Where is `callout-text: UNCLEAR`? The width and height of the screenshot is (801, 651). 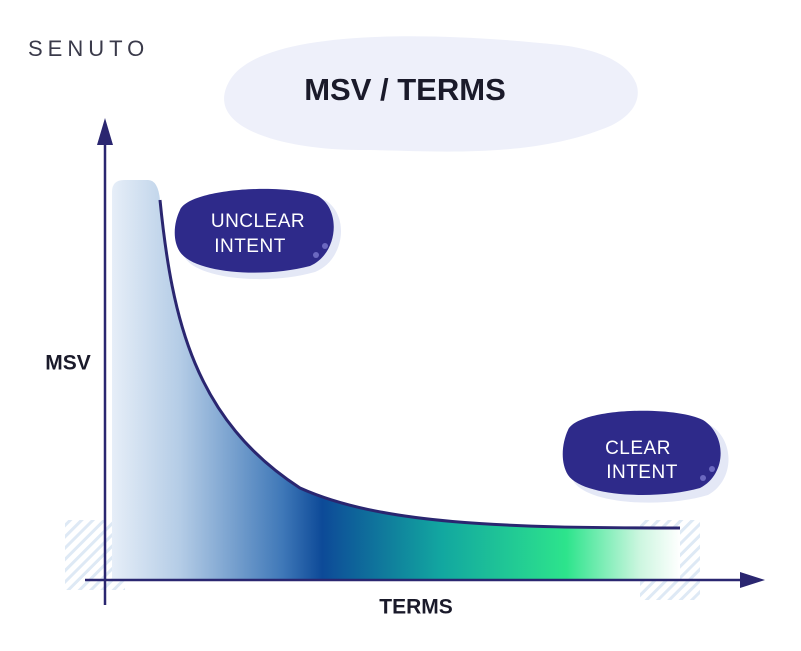 callout-text: UNCLEAR is located at coordinates (258, 221).